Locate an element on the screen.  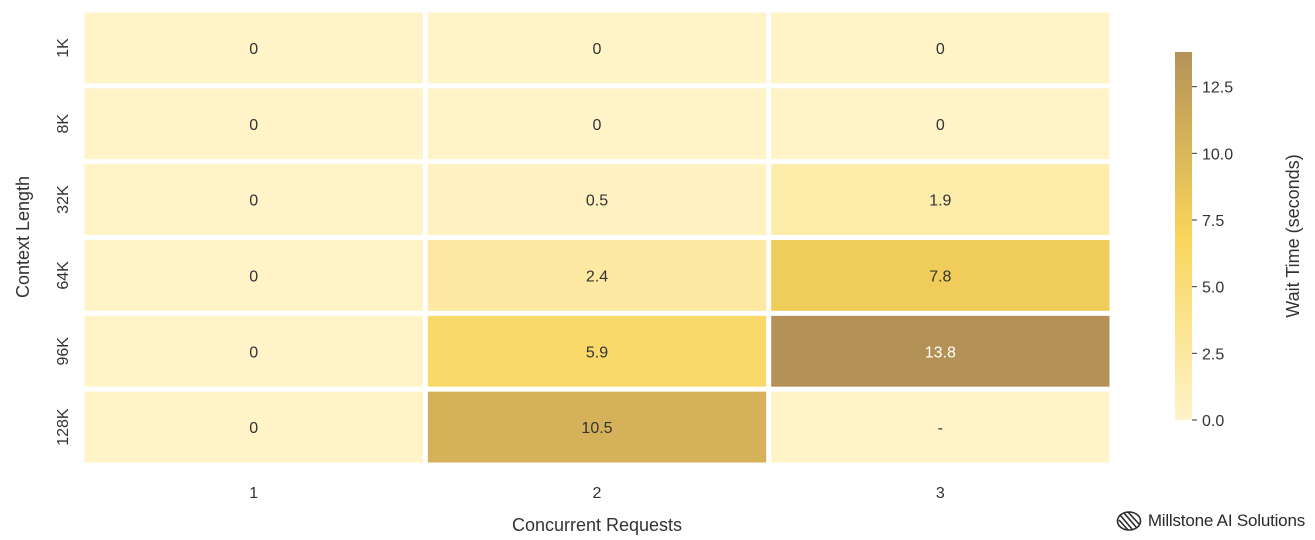
x-axis-label: Concurrent Requests is located at coordinates (597, 525).